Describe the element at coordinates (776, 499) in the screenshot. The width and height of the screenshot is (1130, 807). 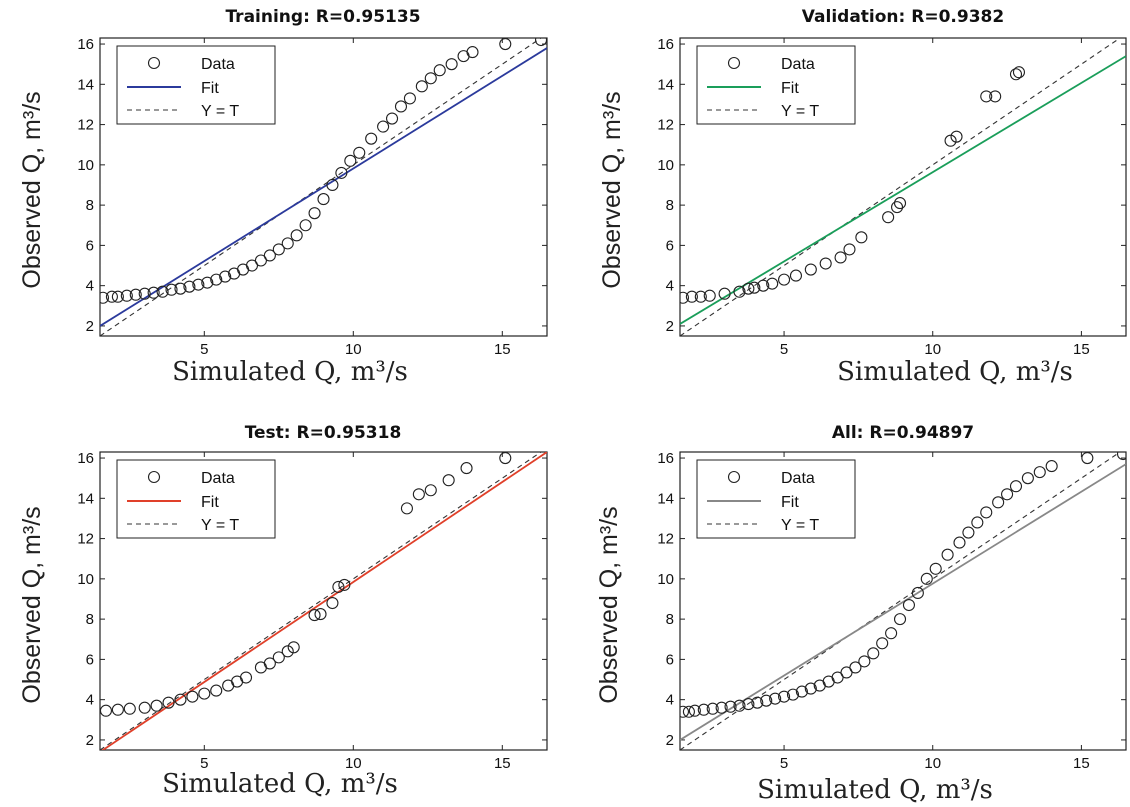
I see `legend: Data Fit Y = T` at that location.